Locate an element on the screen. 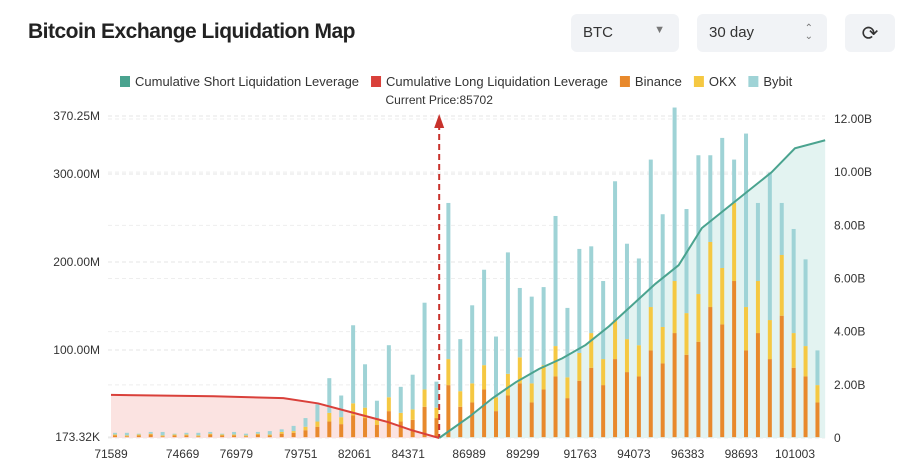  up-down-icon: ⌃ ⌄ is located at coordinates (808, 32).